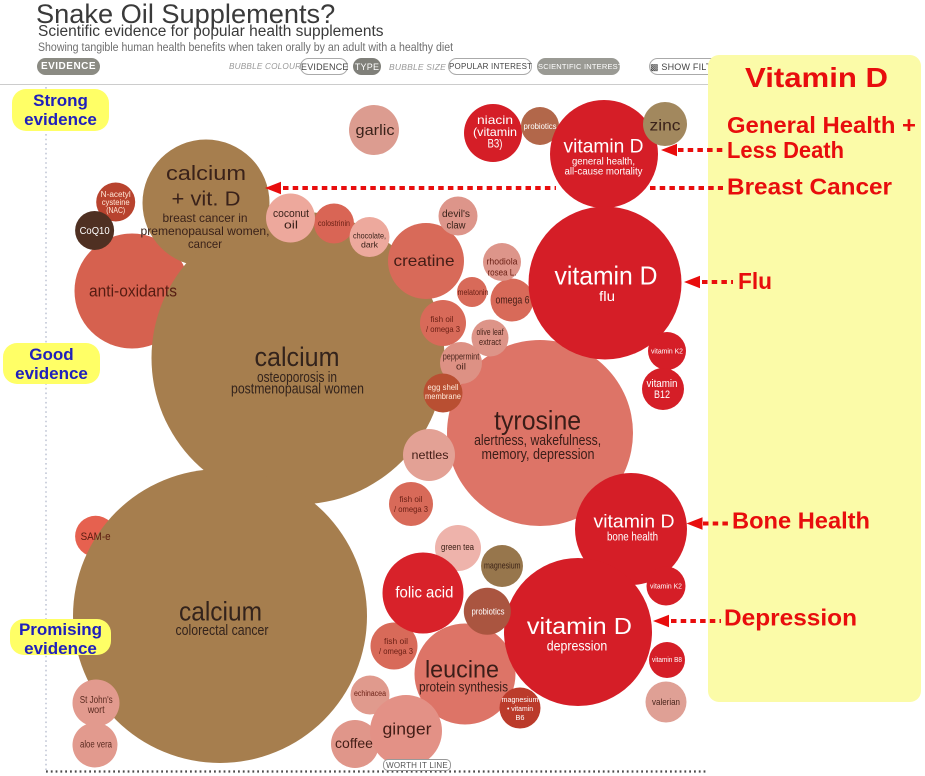 The image size is (925, 776). Describe the element at coordinates (443, 387) in the screenshot. I see `svg-text: egg shell` at that location.